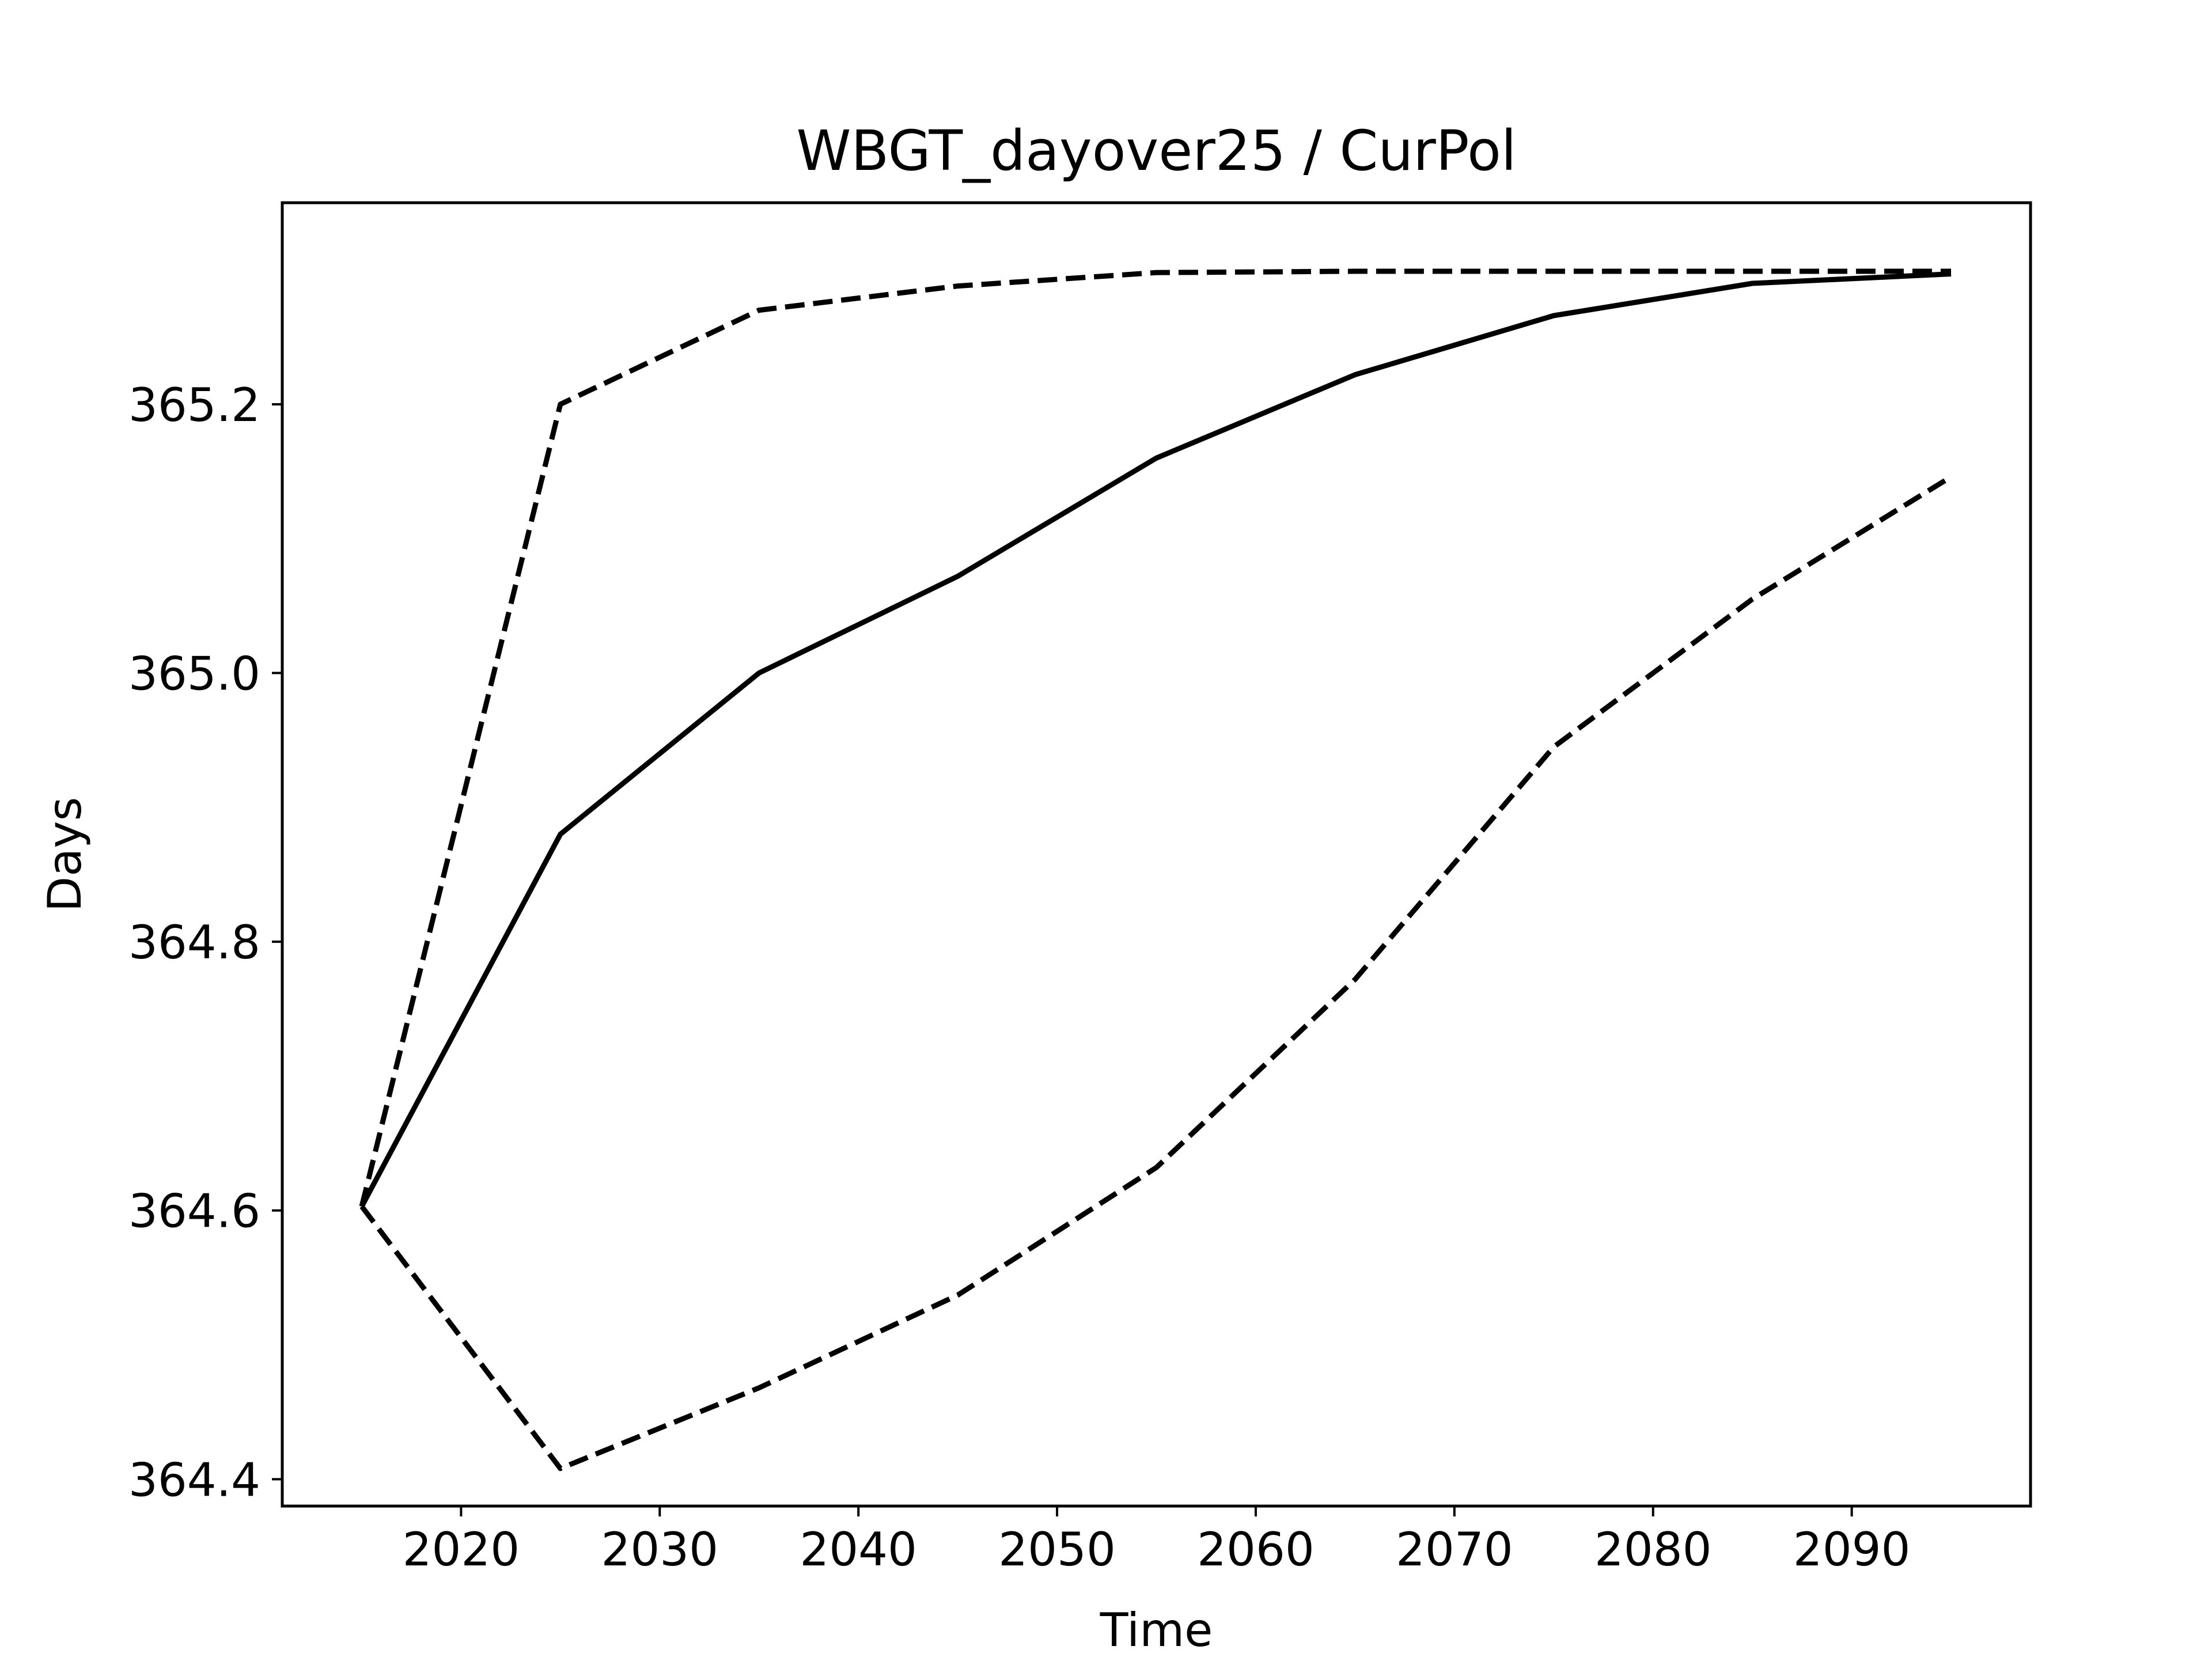  What do you see at coordinates (65, 854) in the screenshot?
I see `y-axis-label: Days` at bounding box center [65, 854].